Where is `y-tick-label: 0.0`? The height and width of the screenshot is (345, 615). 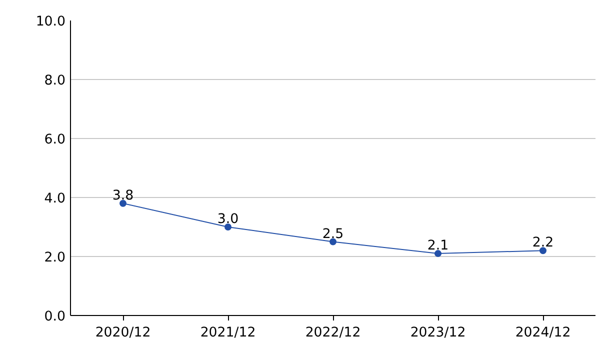 y-tick-label: 0.0 is located at coordinates (55, 317).